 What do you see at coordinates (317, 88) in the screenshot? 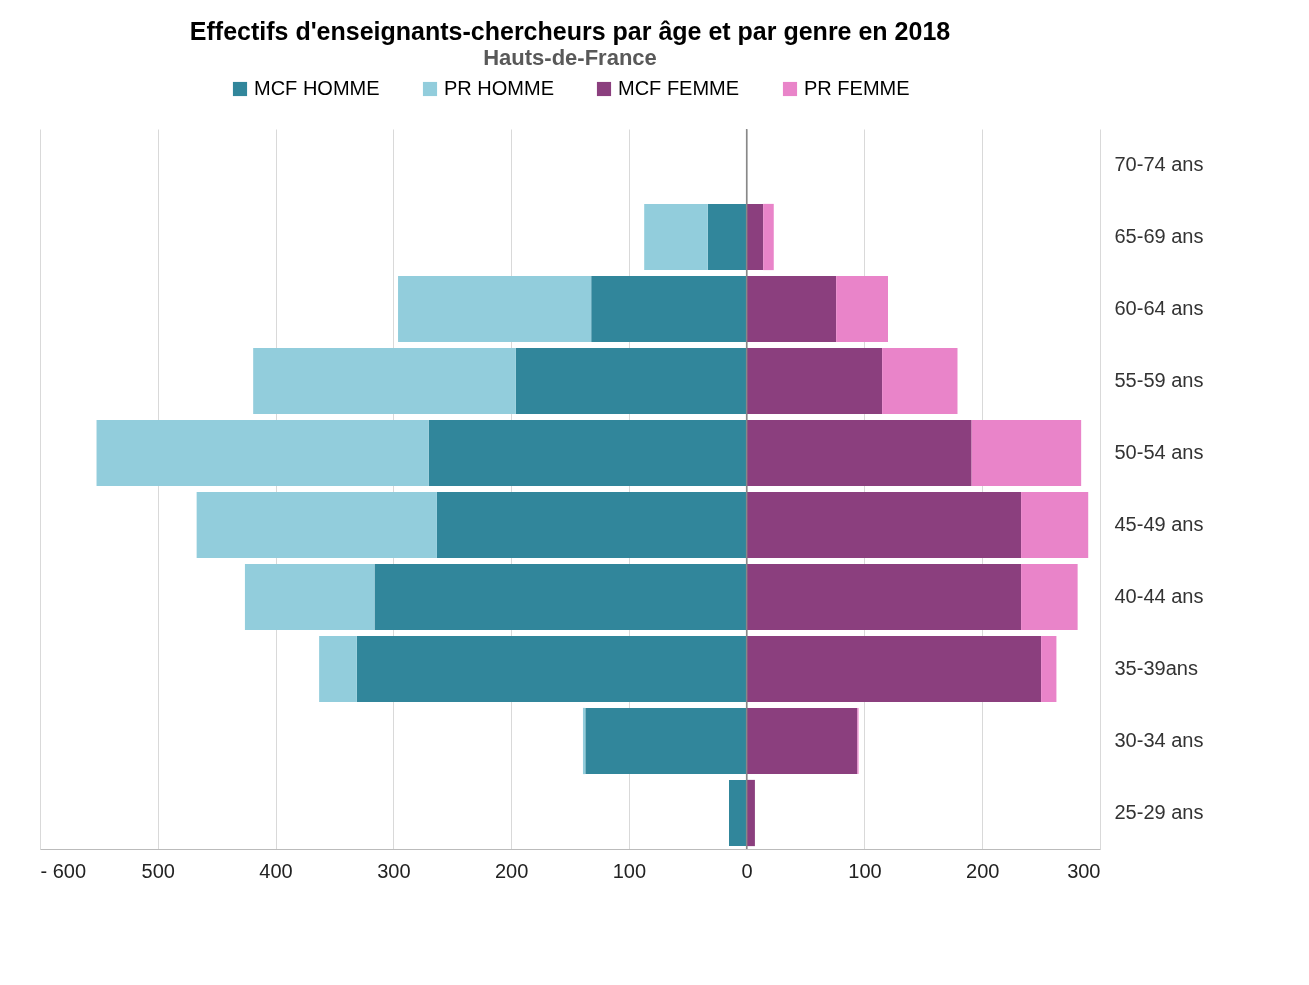
I see `legend-label: MCF HOMME` at bounding box center [317, 88].